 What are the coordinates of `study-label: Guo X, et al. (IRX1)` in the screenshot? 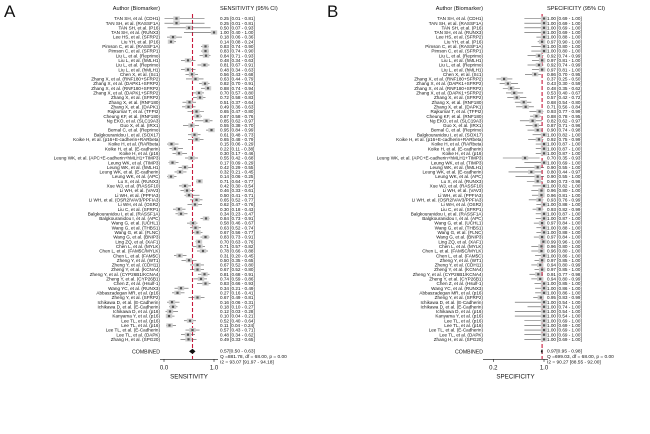 It's located at (140, 125).